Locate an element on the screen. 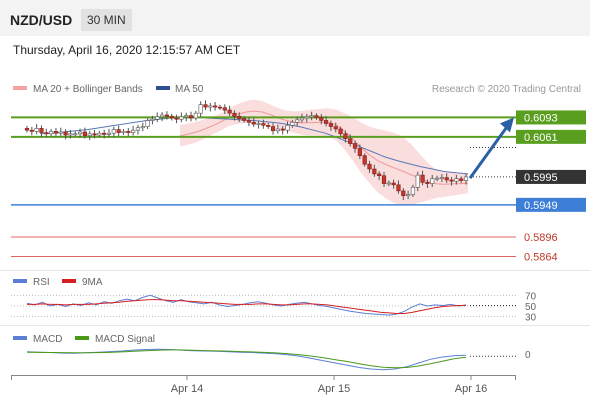 Image resolution: width=590 pixels, height=408 pixels. timeframe-button: 30 MIN is located at coordinates (106, 20).